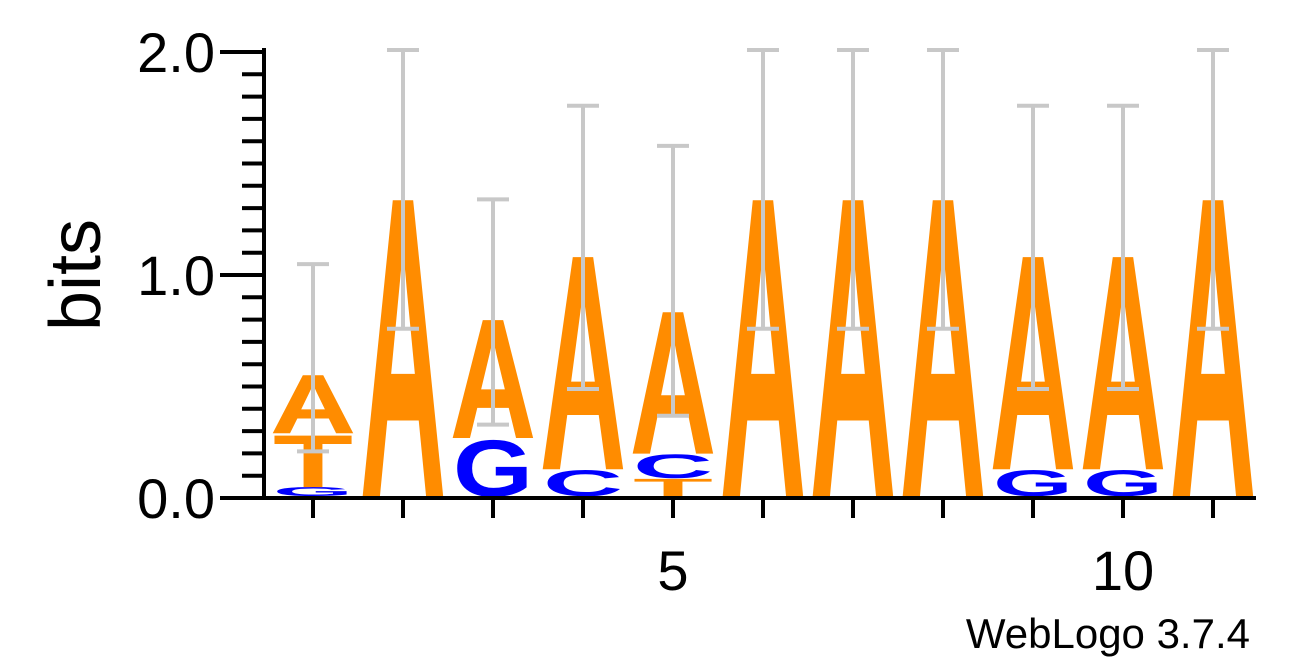 Image resolution: width=1300 pixels, height=667 pixels. I want to click on svg-text: G, so click(313, 492).